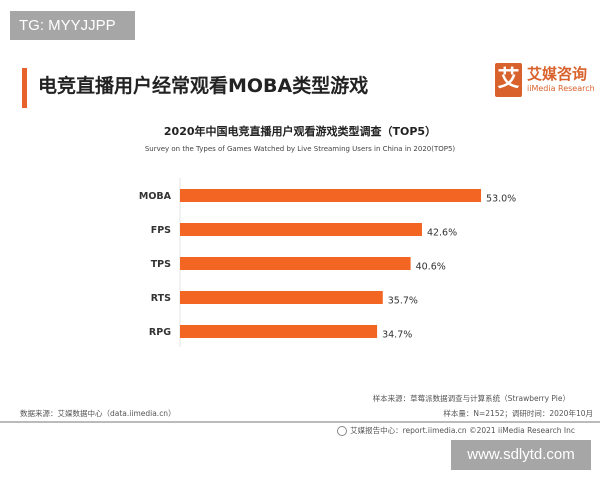 The width and height of the screenshot is (600, 480). I want to click on logo-icon: 艾, so click(508, 80).